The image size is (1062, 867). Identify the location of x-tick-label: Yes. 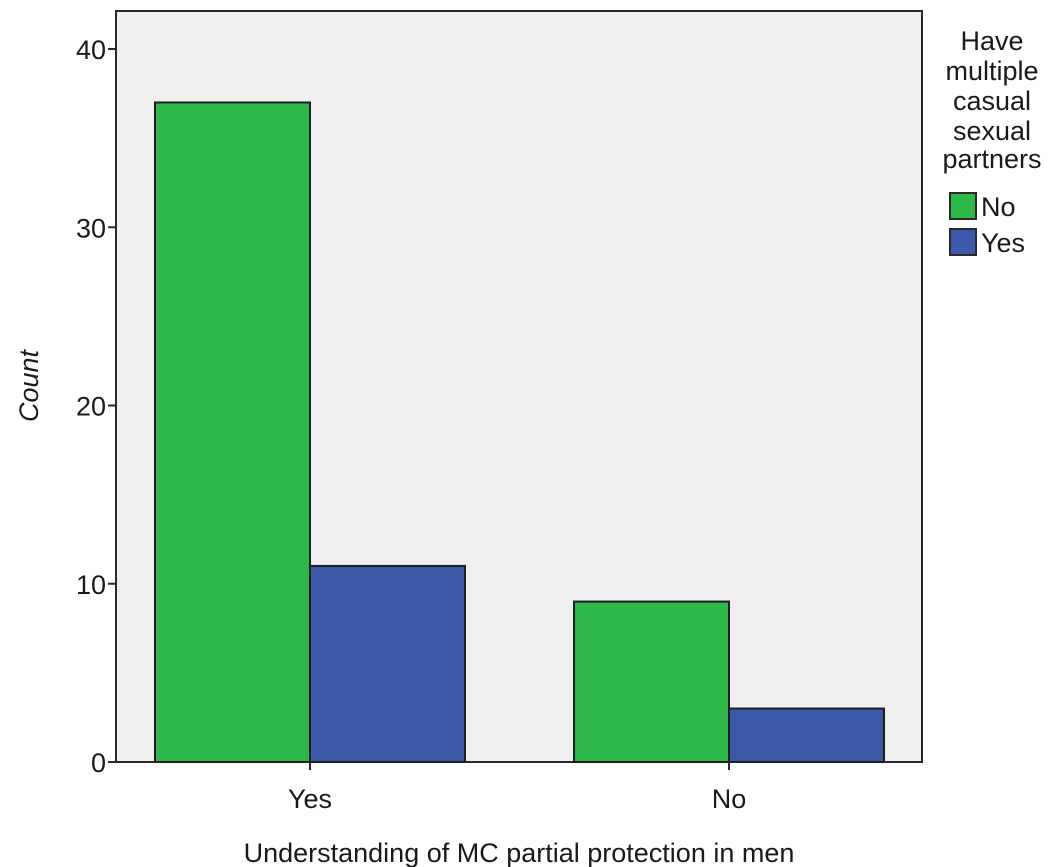
(310, 799).